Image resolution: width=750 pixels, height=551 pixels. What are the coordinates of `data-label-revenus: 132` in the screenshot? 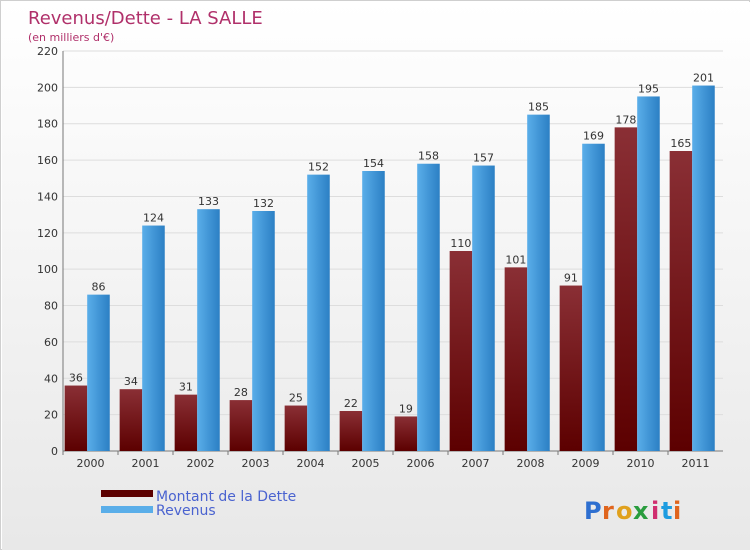 It's located at (263, 203).